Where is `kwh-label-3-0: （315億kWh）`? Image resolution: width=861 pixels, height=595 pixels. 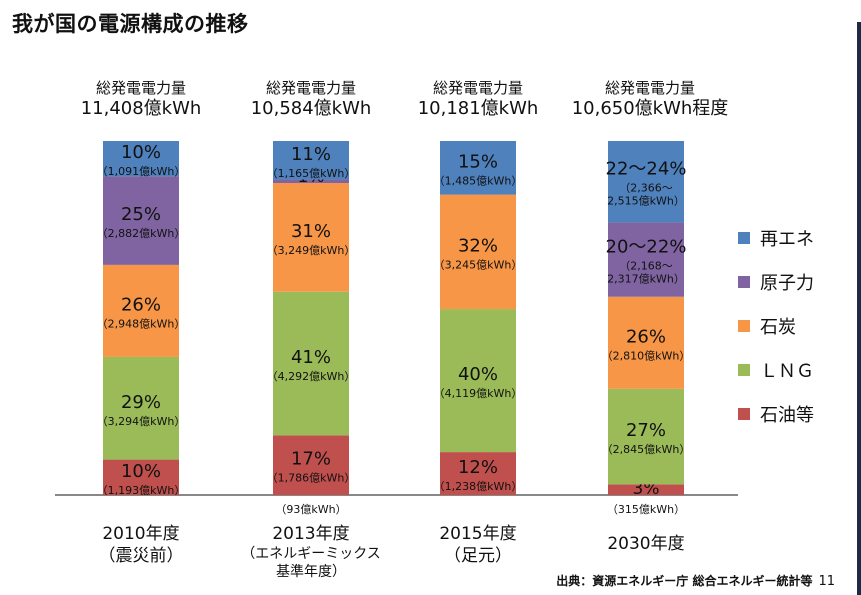
kwh-label-3-0: （315億kWh） is located at coordinates (646, 509).